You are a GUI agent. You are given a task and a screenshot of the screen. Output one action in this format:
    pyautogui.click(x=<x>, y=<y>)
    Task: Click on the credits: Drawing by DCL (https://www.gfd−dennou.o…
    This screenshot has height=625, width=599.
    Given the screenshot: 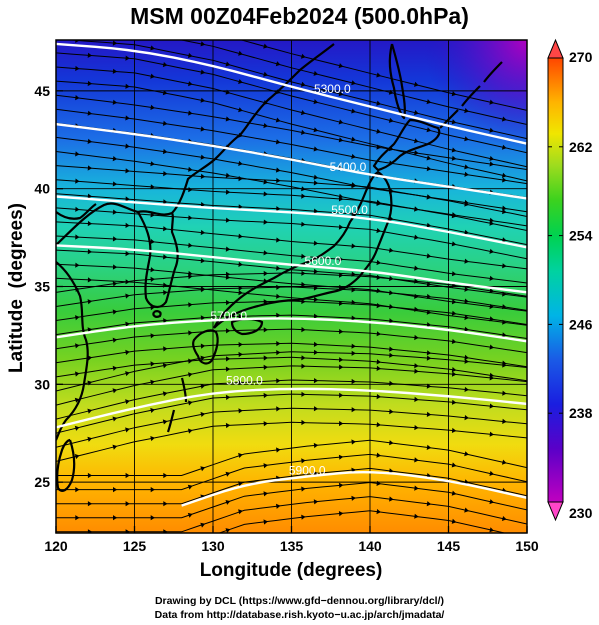 What is the action you would take?
    pyautogui.click(x=299, y=608)
    